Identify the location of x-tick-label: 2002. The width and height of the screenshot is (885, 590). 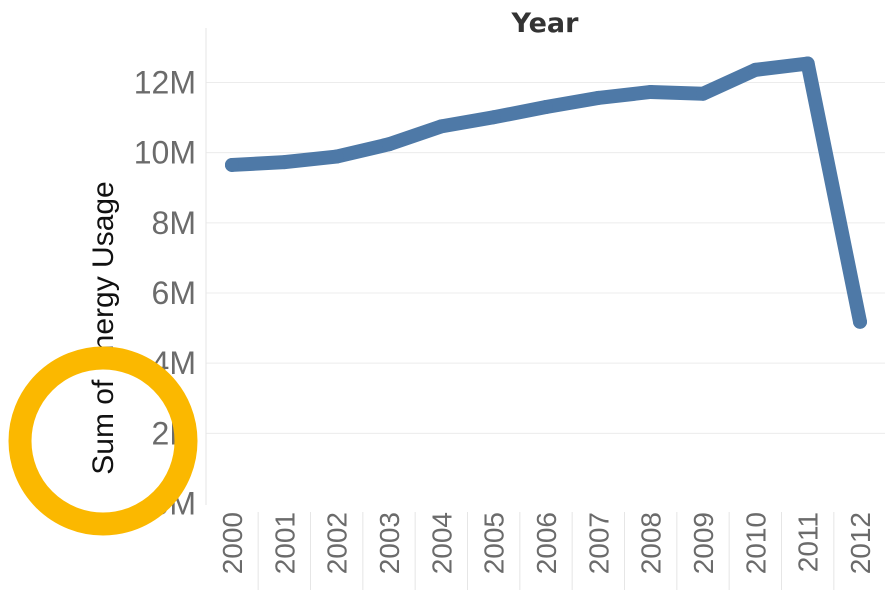
(337, 543).